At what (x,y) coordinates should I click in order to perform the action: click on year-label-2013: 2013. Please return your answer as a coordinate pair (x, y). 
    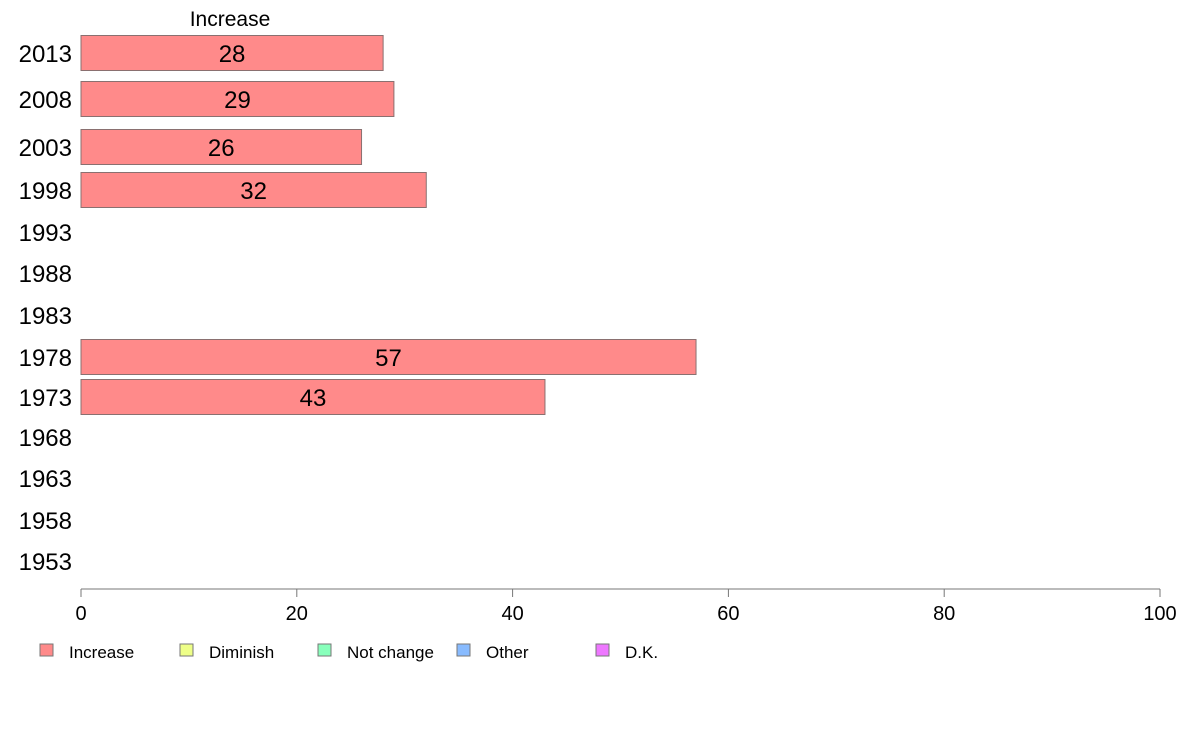
    Looking at the image, I should click on (45, 54).